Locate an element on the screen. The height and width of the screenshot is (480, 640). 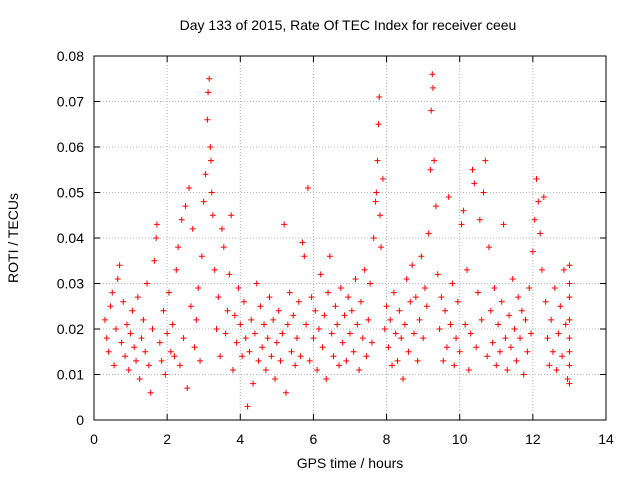
x-tick-label: 2 is located at coordinates (167, 439).